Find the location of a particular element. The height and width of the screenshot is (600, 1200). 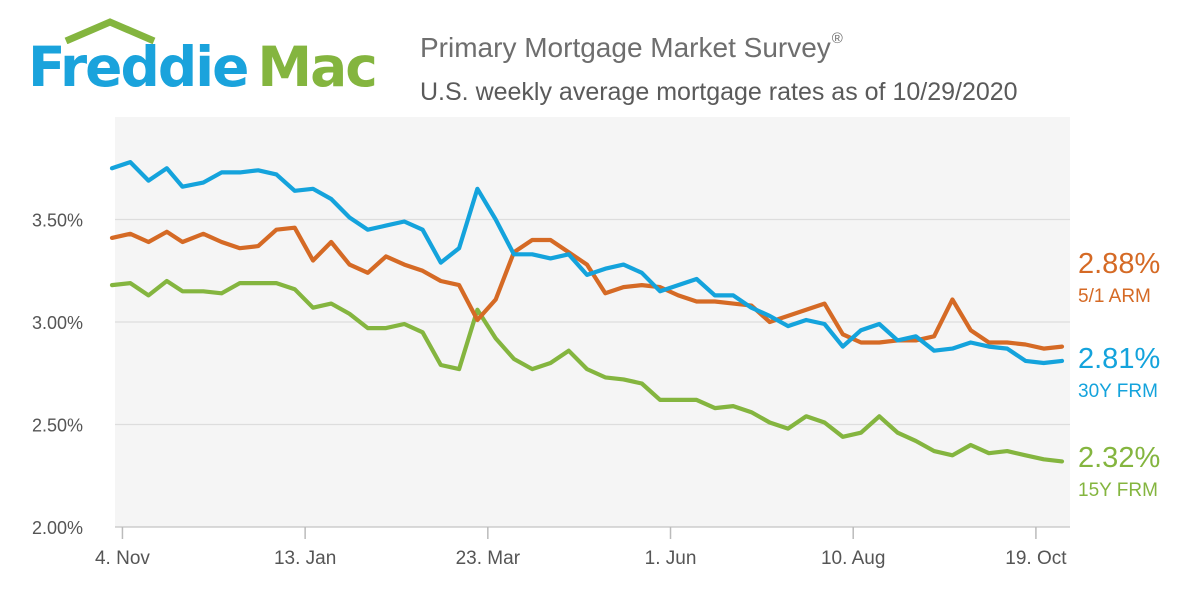

end-value-5-1-arm: 2.88% is located at coordinates (1119, 264).